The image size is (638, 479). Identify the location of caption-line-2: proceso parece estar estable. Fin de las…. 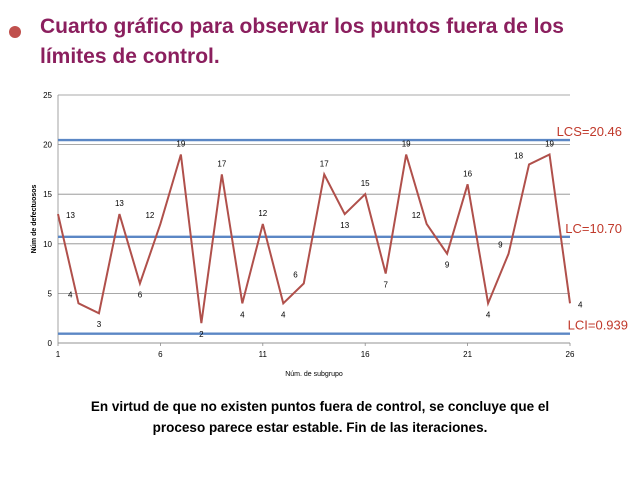
(320, 427).